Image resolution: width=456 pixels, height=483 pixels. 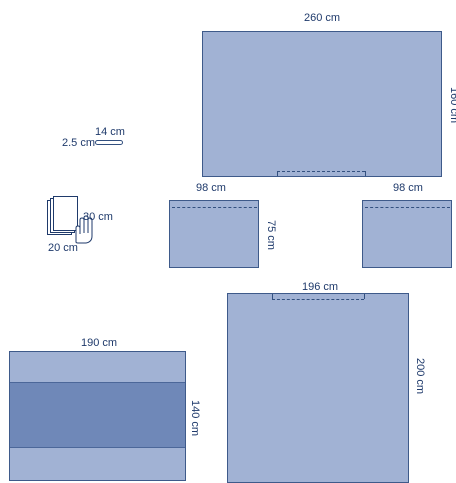 What do you see at coordinates (211, 188) in the screenshot?
I see `drape-left-width-label: 98 cm` at bounding box center [211, 188].